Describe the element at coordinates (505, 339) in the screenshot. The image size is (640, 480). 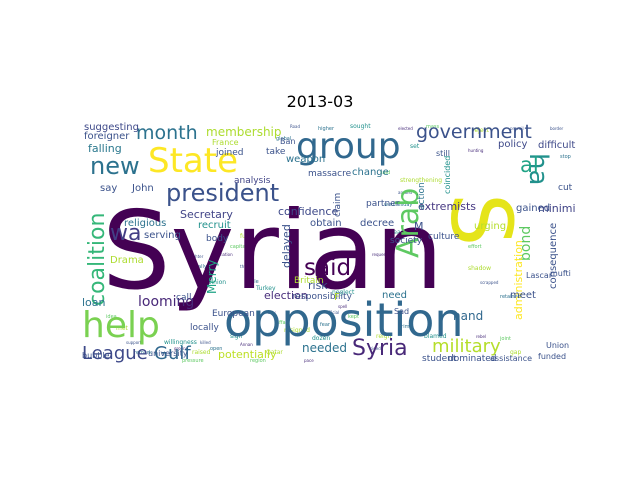
I see `tiny-word: joint` at that location.